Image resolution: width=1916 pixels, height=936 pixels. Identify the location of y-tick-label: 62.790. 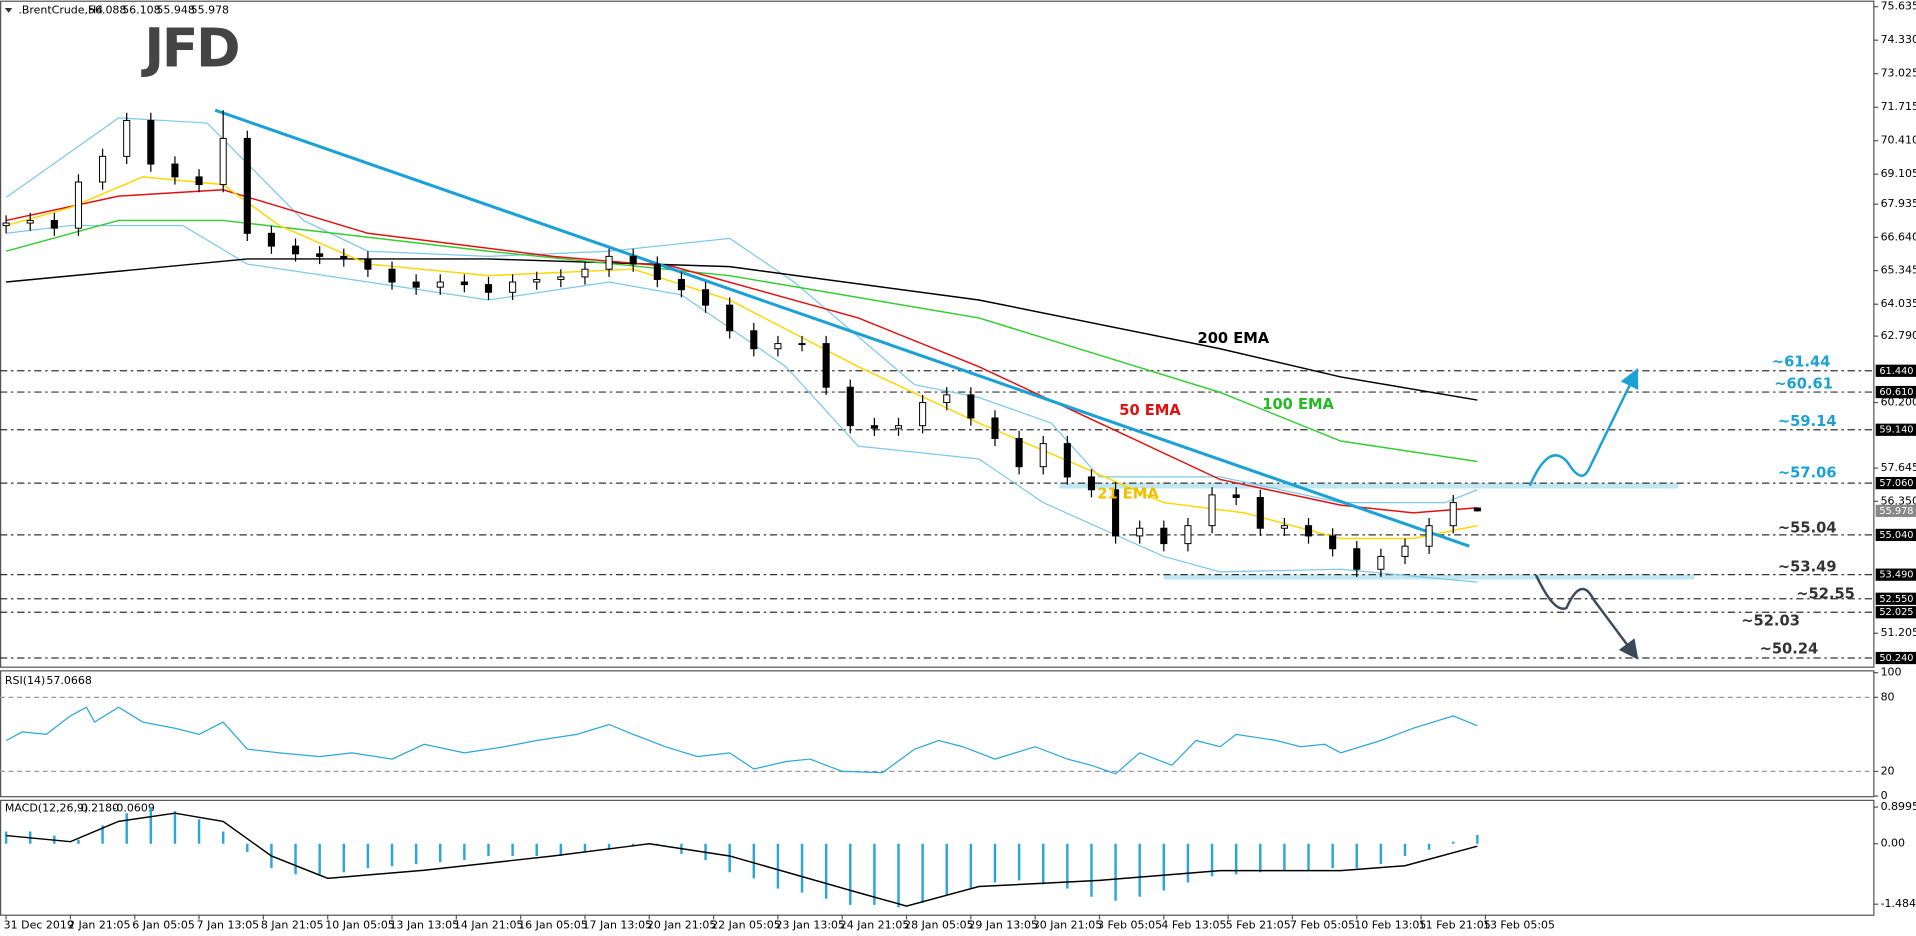
(1898, 335).